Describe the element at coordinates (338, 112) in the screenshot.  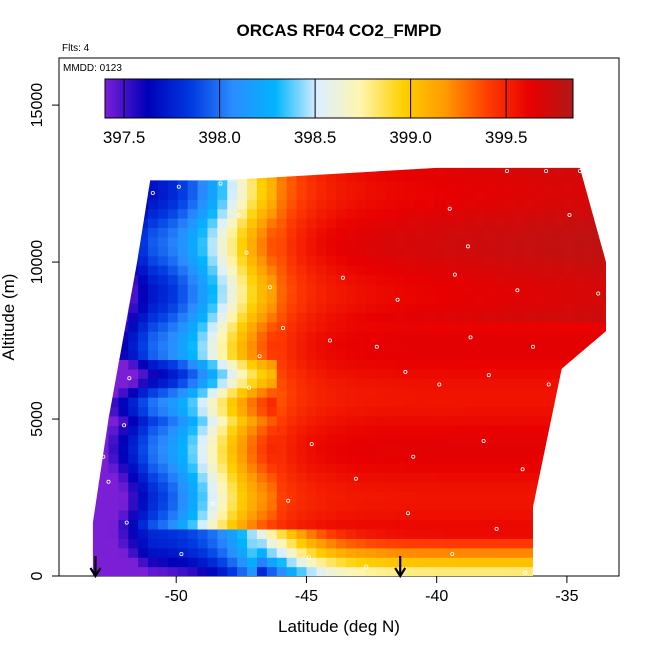
I see `colorbar: 397.5 398.0 398.5 399.0 399.5` at that location.